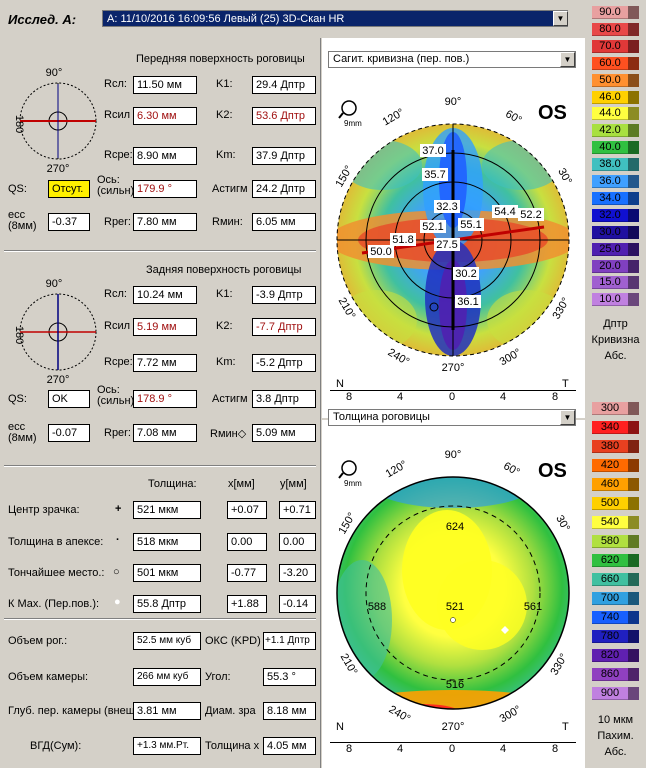  Describe the element at coordinates (284, 85) in the screenshot. I see `ant-k1-field: 29.4 Дптр` at that location.